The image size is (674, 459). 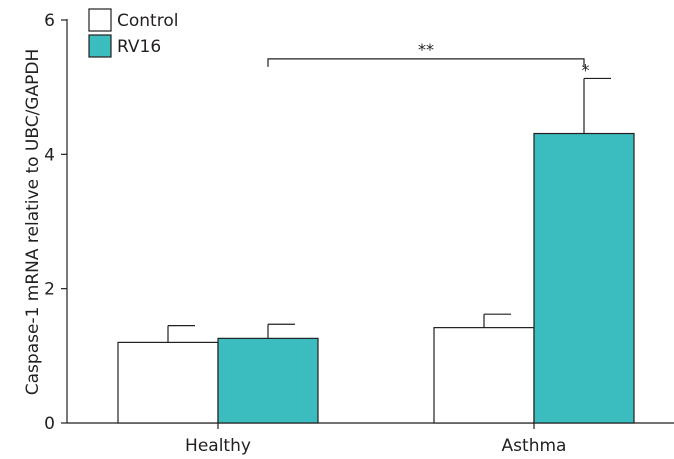 What do you see at coordinates (49, 155) in the screenshot?
I see `y-tick-label: 4` at bounding box center [49, 155].